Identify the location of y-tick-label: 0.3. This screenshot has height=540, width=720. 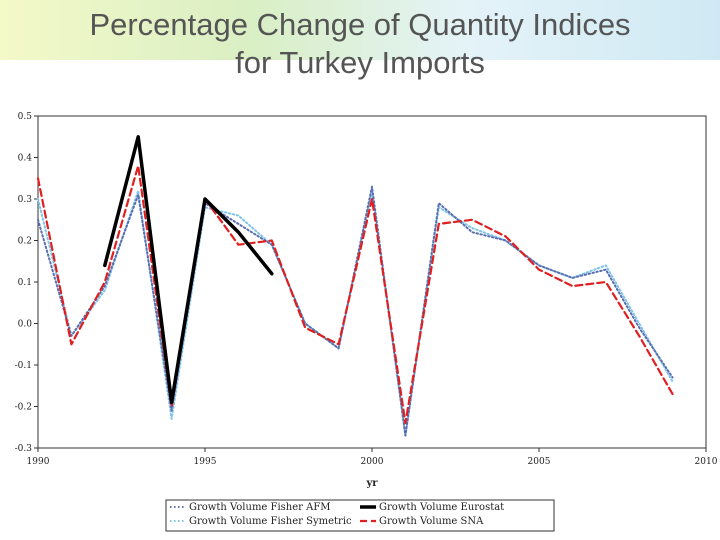
(25, 200).